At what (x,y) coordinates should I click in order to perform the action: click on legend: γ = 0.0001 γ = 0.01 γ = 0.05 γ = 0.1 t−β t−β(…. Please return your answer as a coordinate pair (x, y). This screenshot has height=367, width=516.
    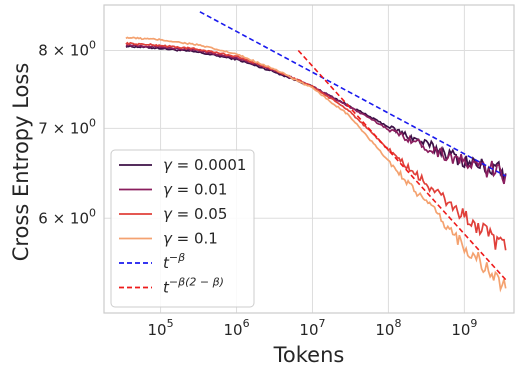
    Looking at the image, I should click on (182, 228).